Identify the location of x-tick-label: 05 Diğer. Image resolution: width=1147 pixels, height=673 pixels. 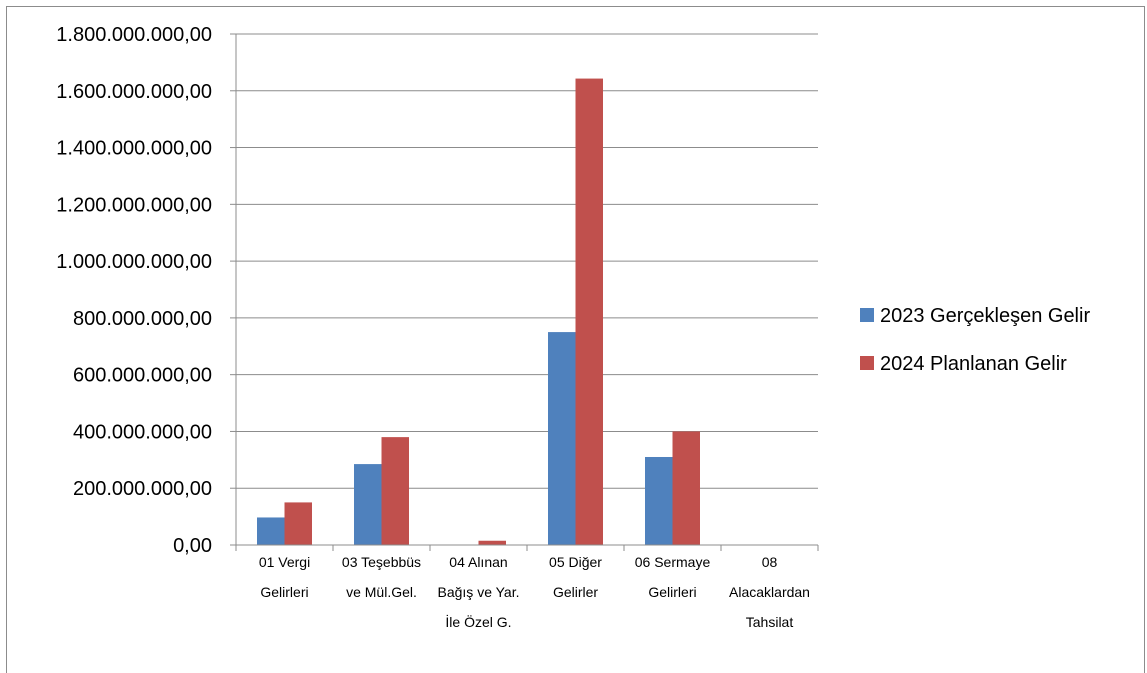
(575, 562).